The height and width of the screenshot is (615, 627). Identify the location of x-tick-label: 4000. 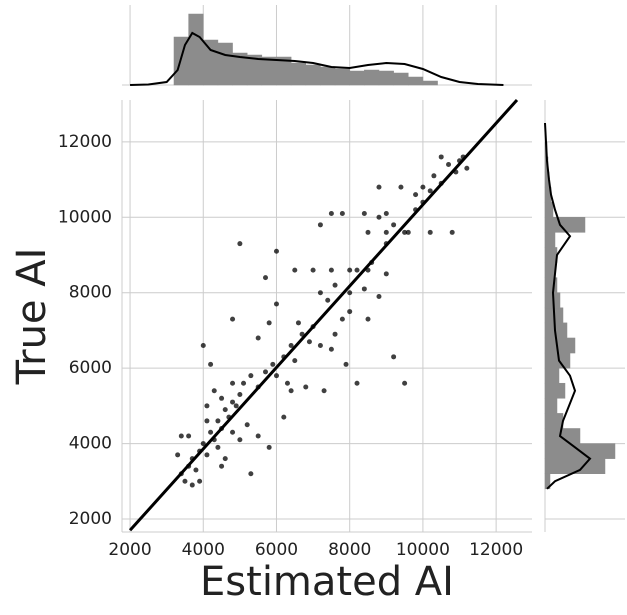
(203, 550).